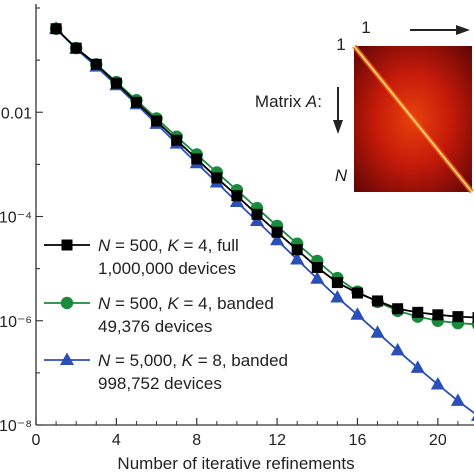  What do you see at coordinates (16, 322) in the screenshot?
I see `y-tick-label: 10⁻⁶` at bounding box center [16, 322].